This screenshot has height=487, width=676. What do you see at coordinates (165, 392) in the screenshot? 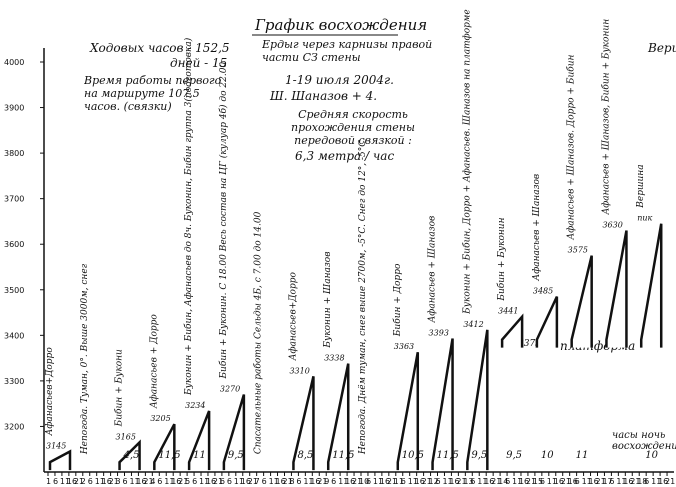
I see `bar-group: 3205 11,5 Афанасьев + Дорро` at bounding box center [165, 392].